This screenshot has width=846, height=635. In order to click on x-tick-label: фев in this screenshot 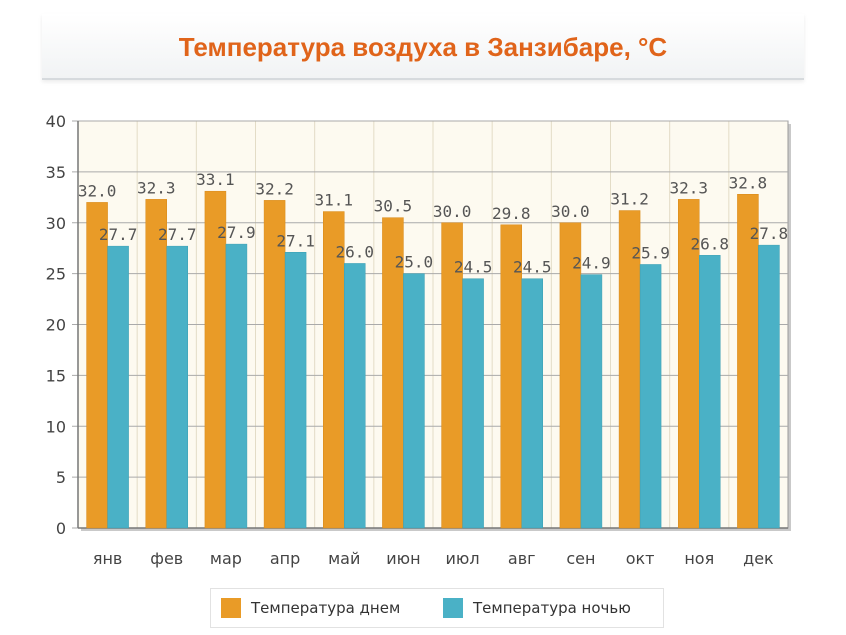, I will do `click(166, 558)`.